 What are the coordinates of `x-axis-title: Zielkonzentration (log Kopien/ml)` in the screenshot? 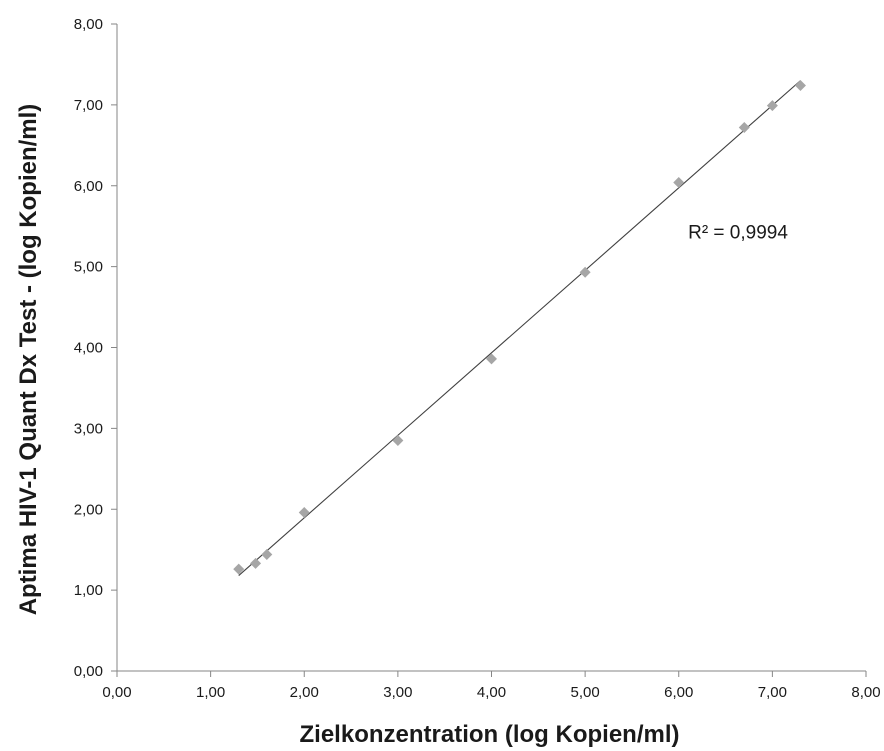 It's located at (490, 734).